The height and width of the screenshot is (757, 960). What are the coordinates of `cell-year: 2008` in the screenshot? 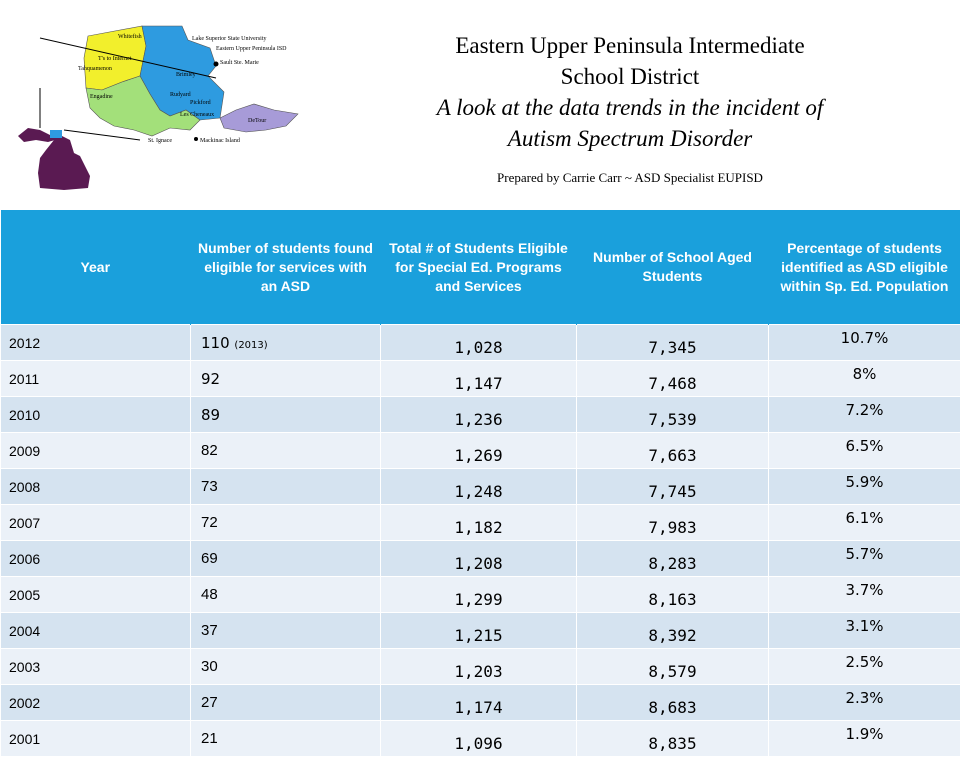 It's located at (96, 487).